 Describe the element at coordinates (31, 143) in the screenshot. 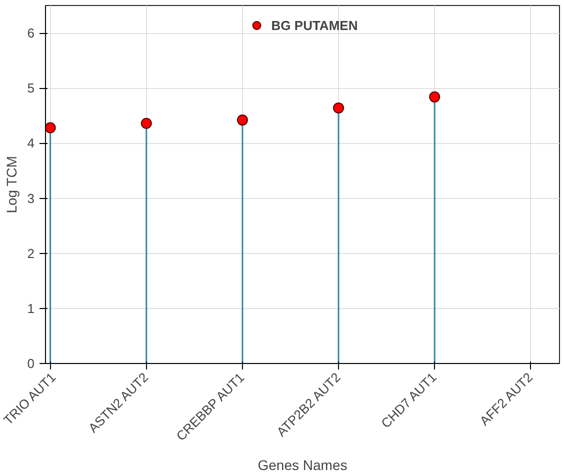

I see `y-tick-label: 4` at that location.